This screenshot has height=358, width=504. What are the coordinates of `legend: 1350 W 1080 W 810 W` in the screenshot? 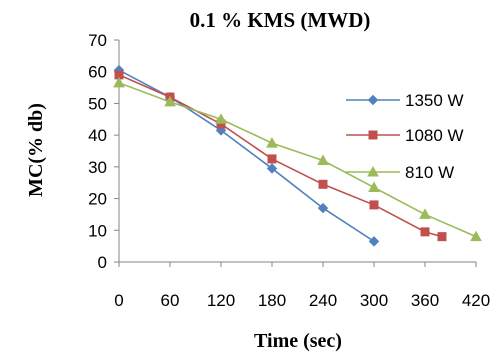 It's located at (405, 136).